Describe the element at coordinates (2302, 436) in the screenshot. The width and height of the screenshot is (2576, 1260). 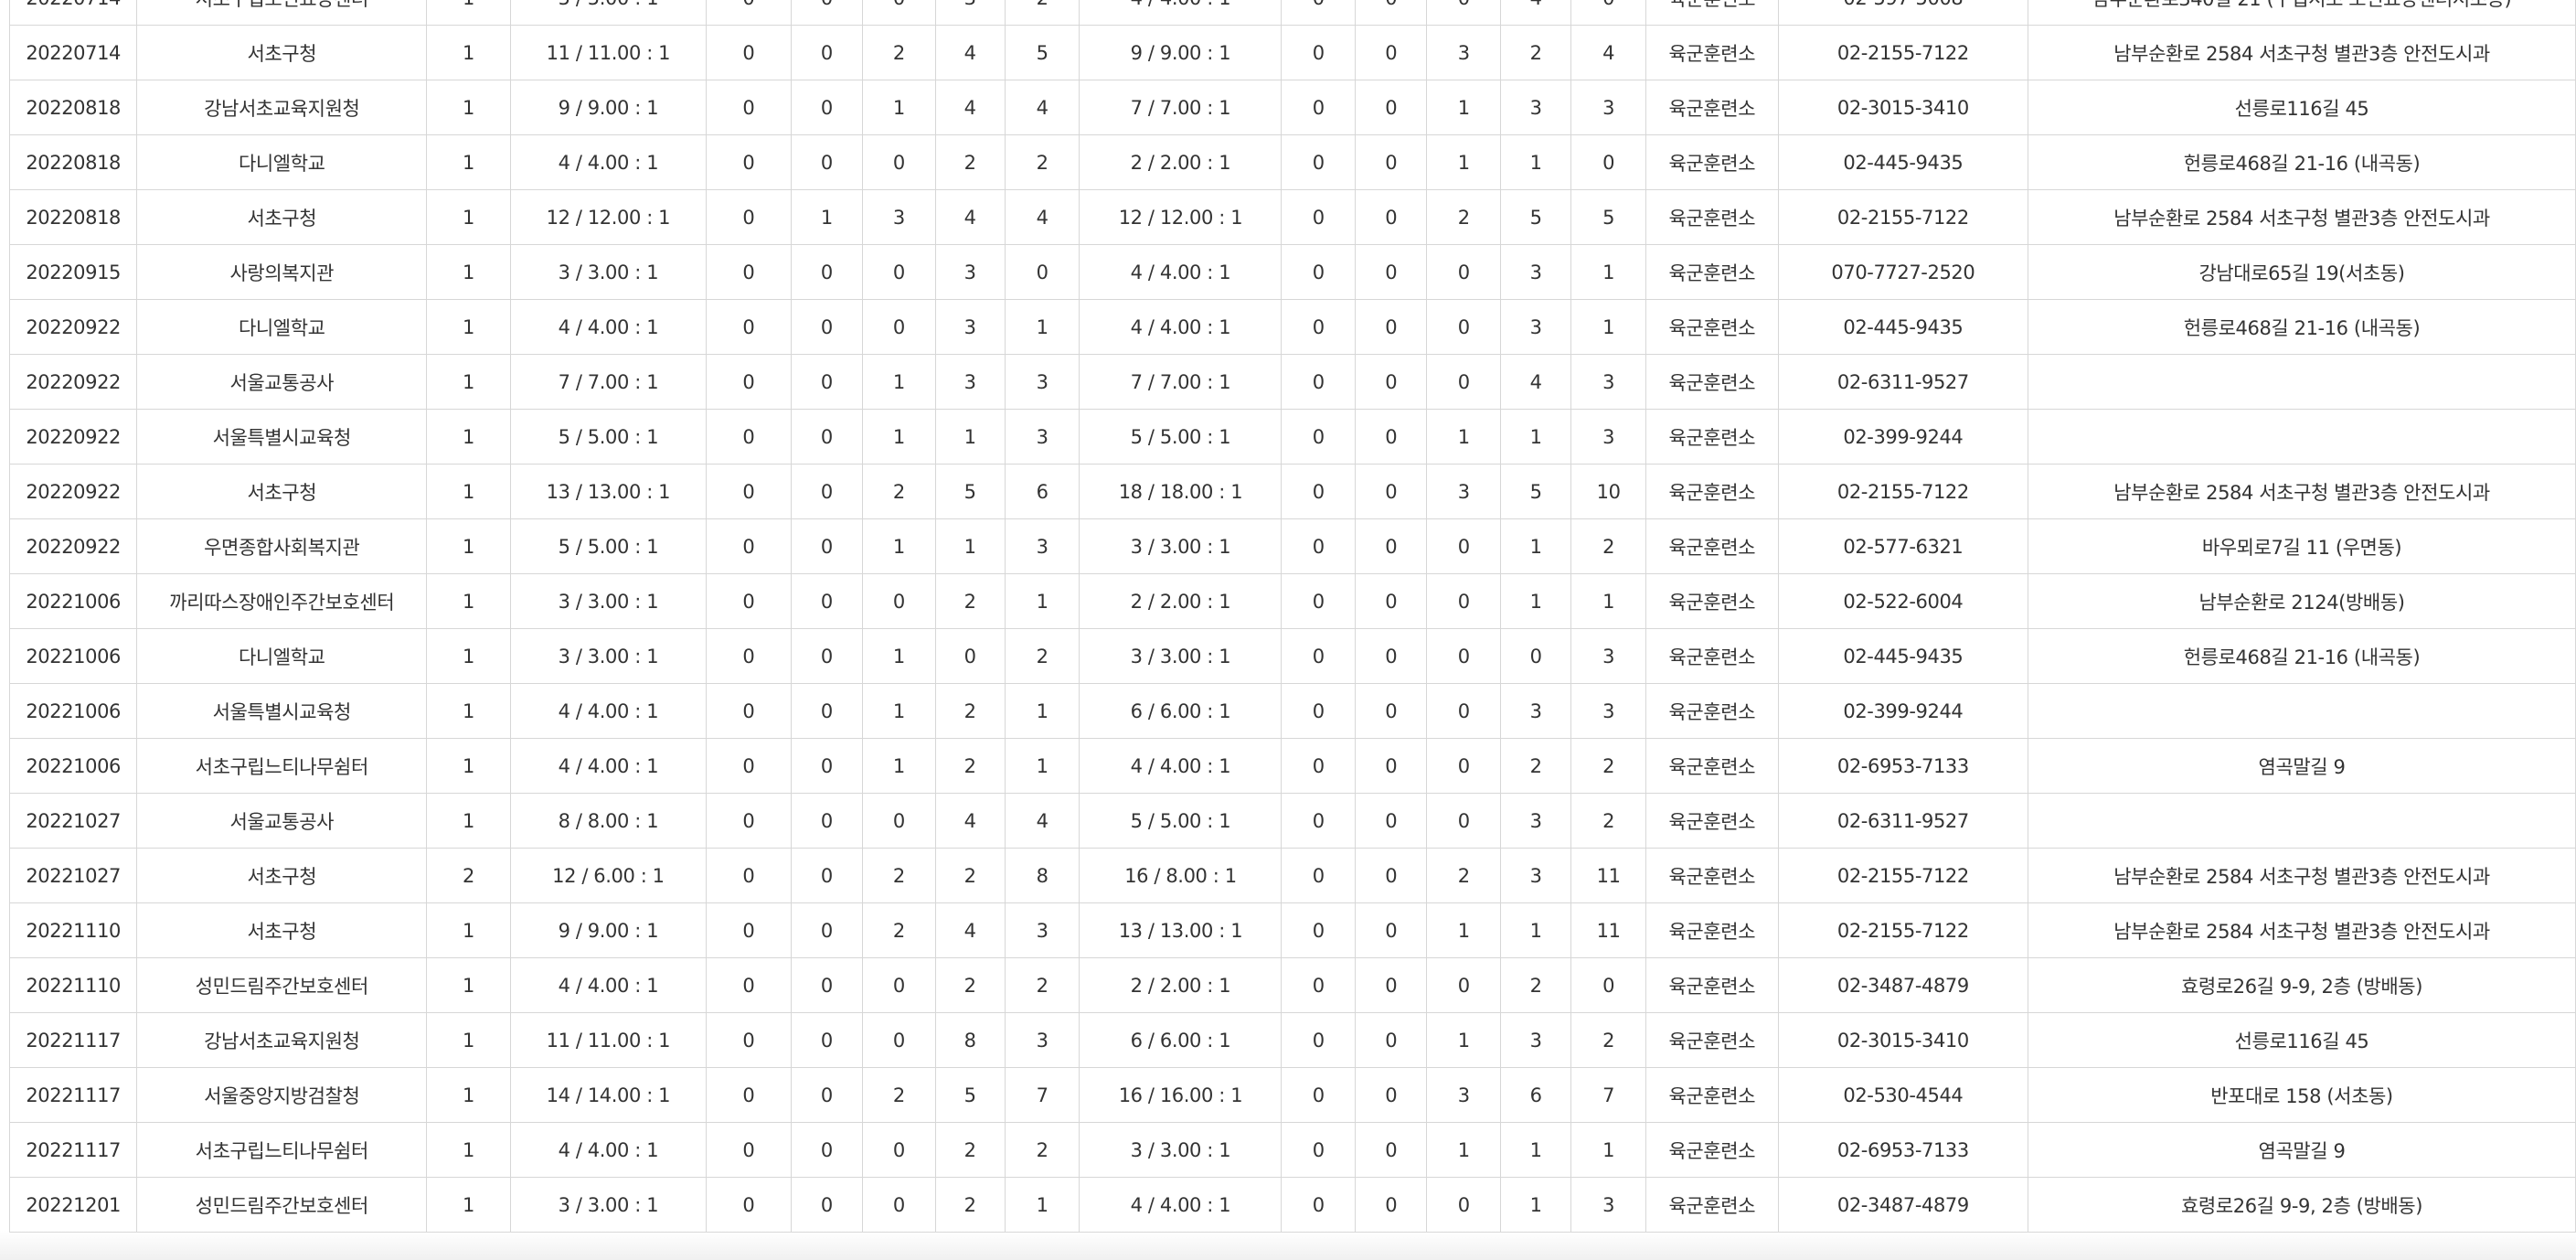
I see `address-cell` at that location.